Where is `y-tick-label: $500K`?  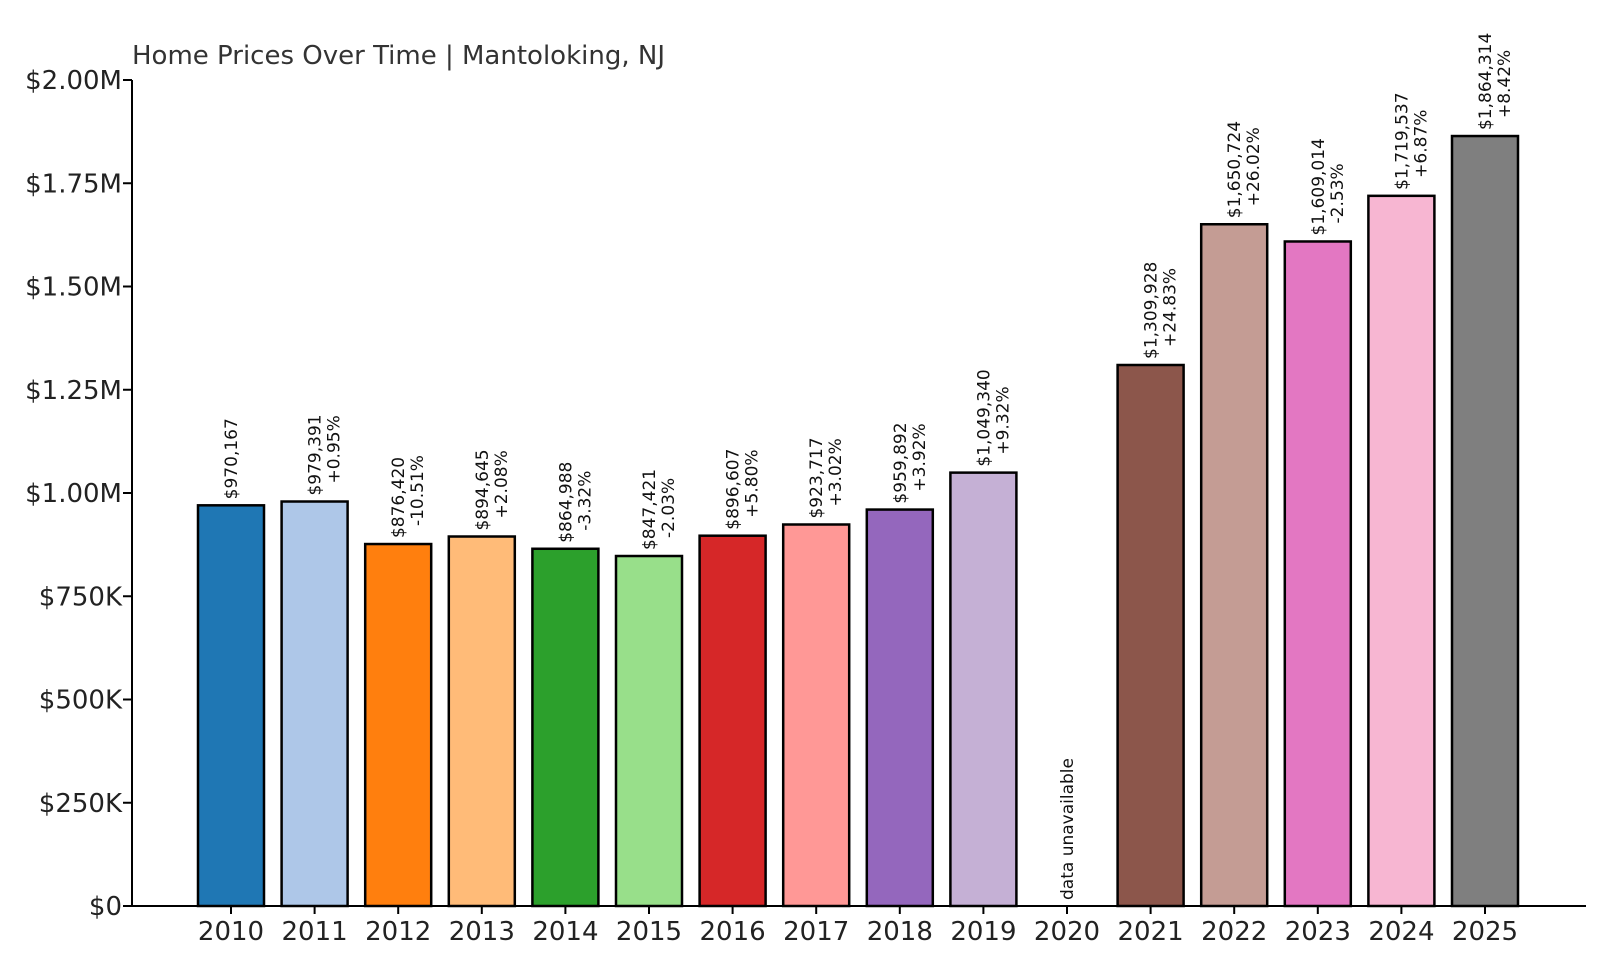 y-tick-label: $500K is located at coordinates (81, 701).